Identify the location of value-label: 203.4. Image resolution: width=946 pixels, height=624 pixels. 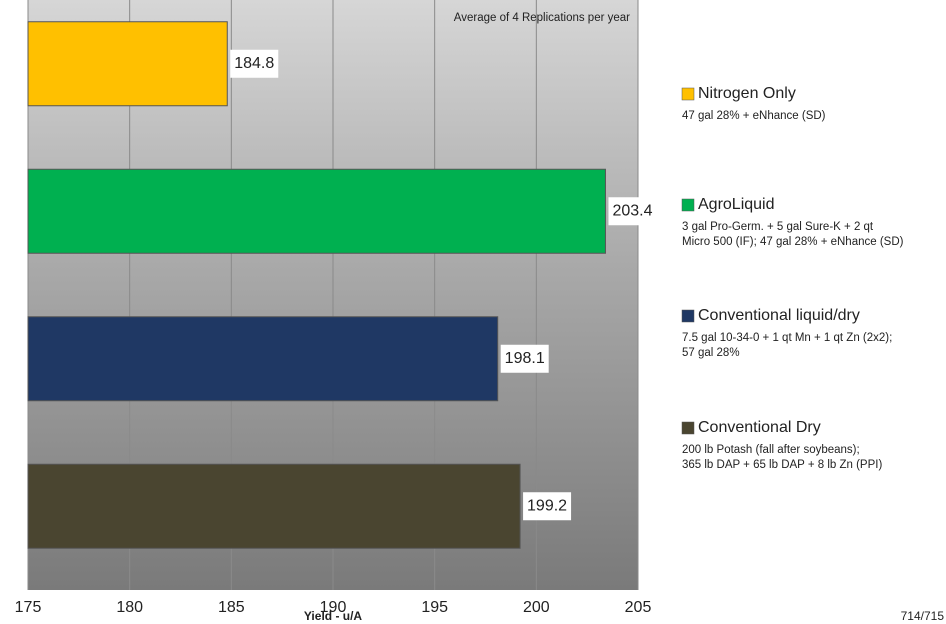
(632, 210).